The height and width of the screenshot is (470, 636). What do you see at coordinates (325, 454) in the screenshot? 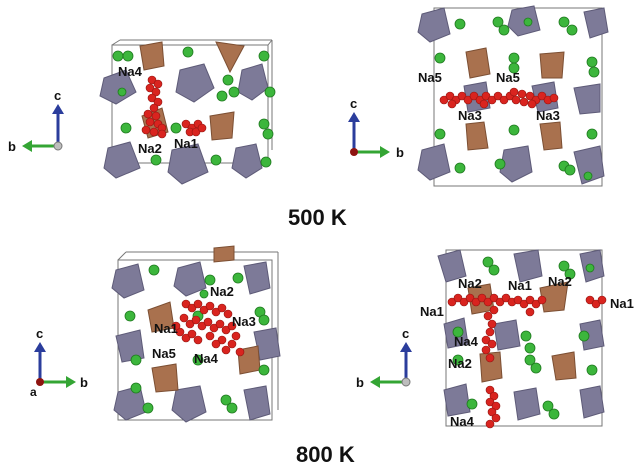
I see `temperature-label-800k: 800 K` at bounding box center [325, 454].